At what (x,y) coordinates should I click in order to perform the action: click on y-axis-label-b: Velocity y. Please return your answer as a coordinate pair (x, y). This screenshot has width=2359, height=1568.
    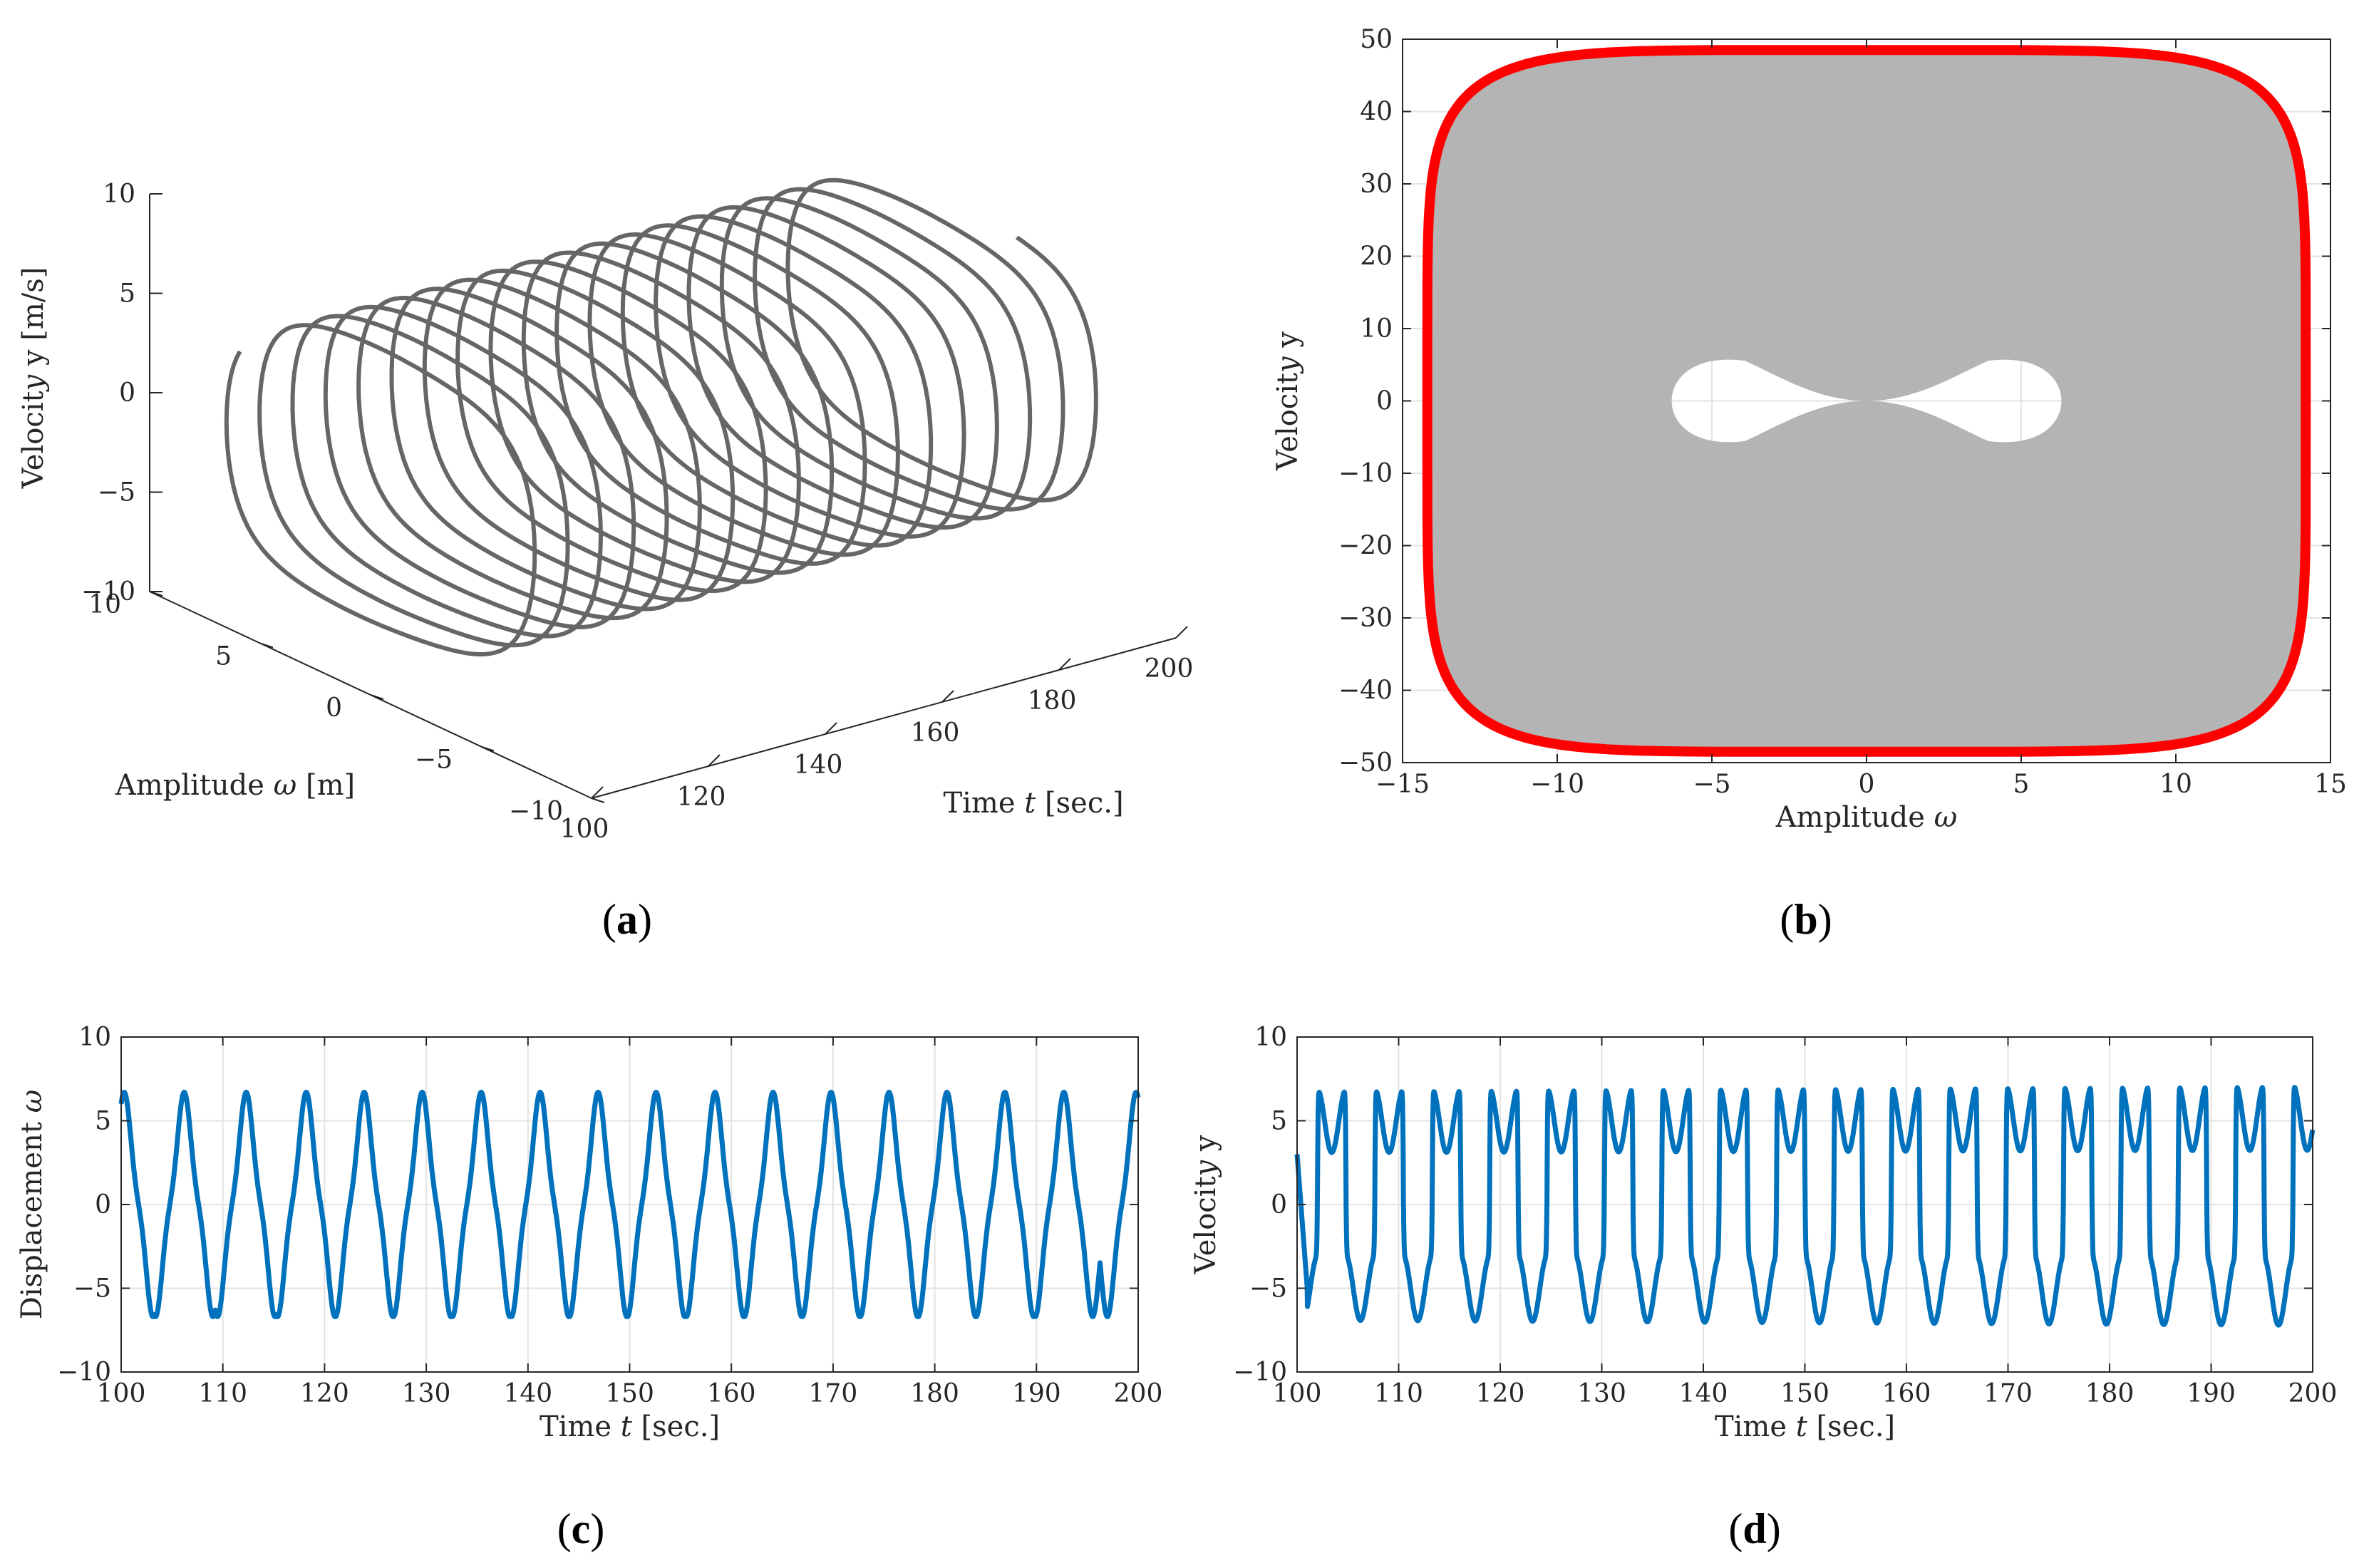
    Looking at the image, I should click on (1288, 401).